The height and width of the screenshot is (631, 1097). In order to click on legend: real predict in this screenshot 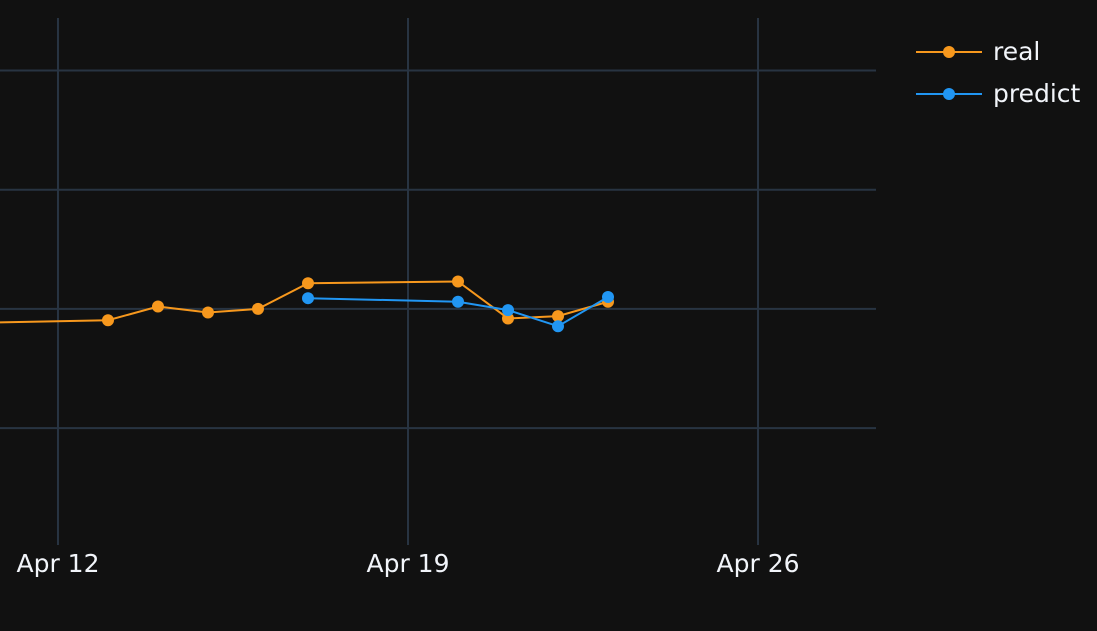, I will do `click(998, 72)`.